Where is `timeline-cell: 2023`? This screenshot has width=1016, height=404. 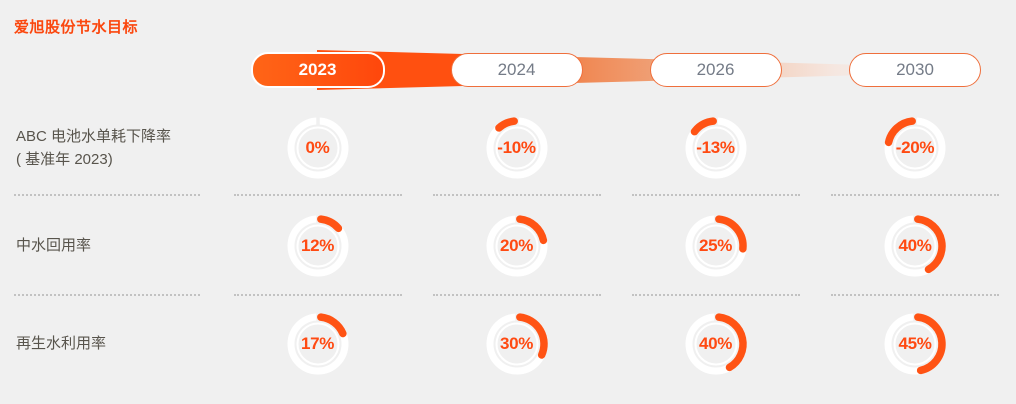
timeline-cell: 2023 is located at coordinates (317, 70).